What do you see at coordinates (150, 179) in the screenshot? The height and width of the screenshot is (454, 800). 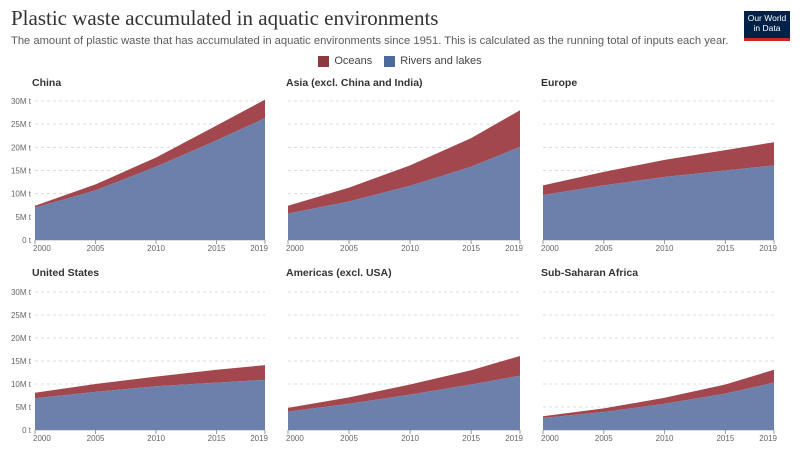 I see `panel-1-rivers-area` at bounding box center [150, 179].